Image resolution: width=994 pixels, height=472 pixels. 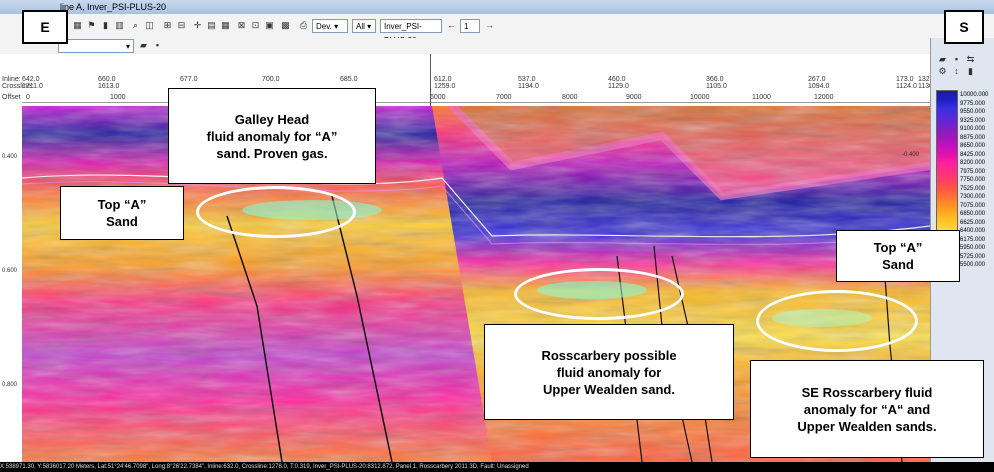 What do you see at coordinates (973, 239) in the screenshot?
I see `color-bar-label: 6175.000` at bounding box center [973, 239].